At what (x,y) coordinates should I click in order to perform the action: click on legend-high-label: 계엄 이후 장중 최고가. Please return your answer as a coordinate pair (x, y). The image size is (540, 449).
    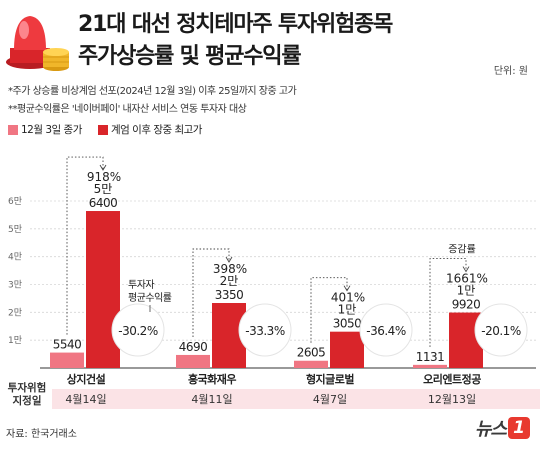
    Looking at the image, I should click on (156, 130).